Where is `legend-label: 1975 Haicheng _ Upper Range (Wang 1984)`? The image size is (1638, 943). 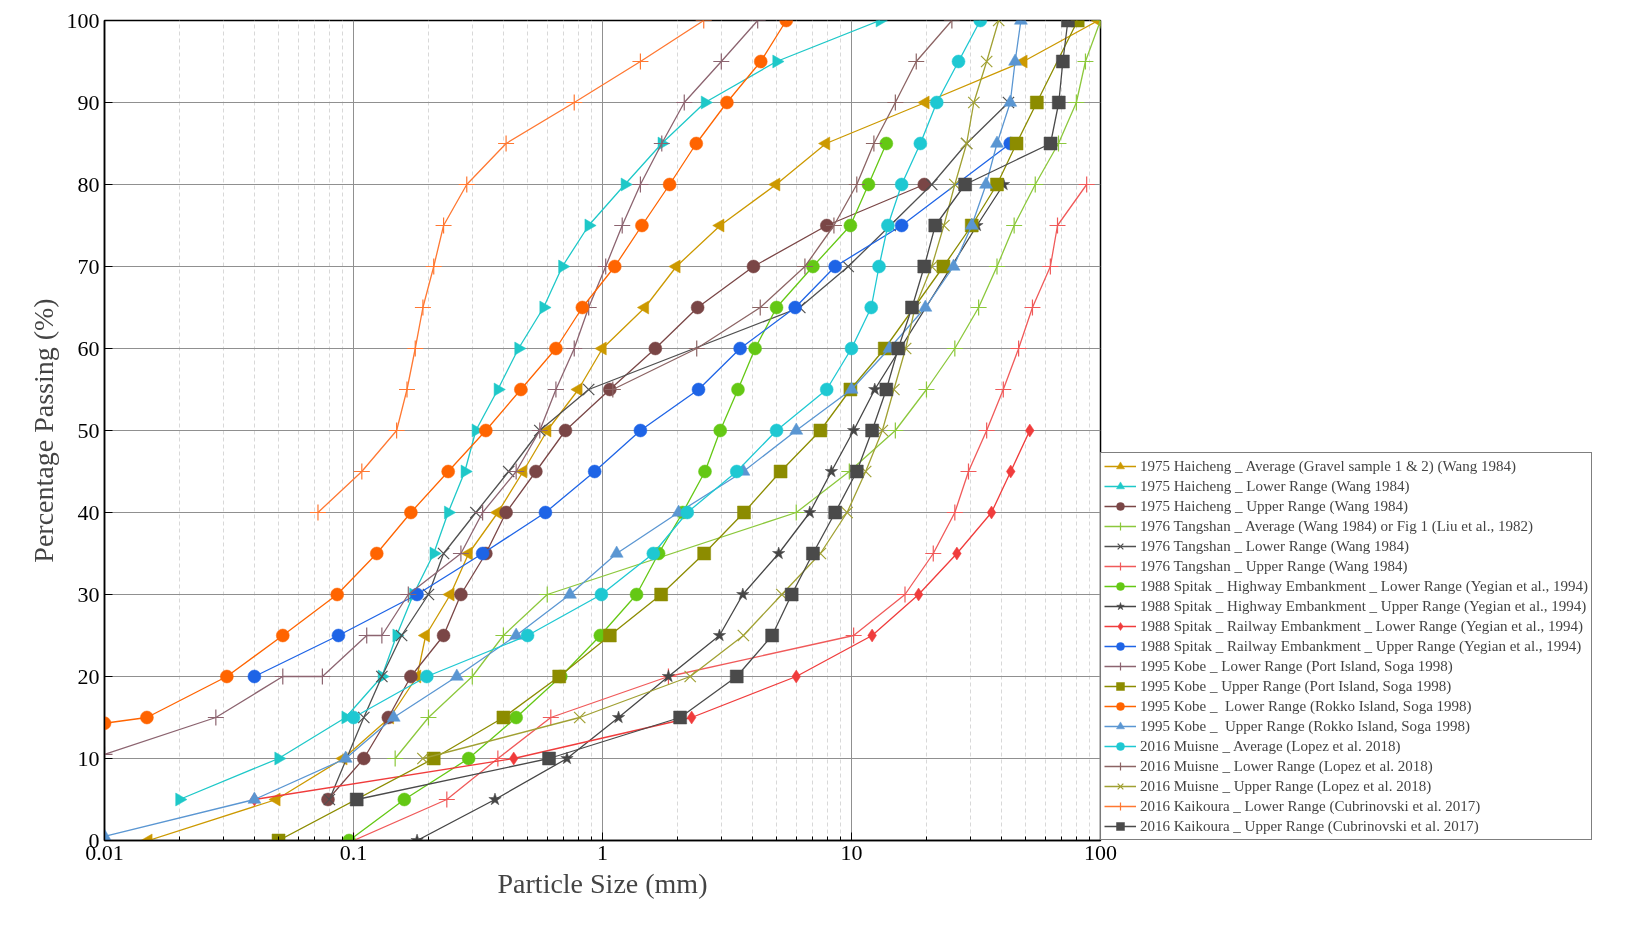 legend-label: 1975 Haicheng _ Upper Range (Wang 1984) is located at coordinates (1274, 506).